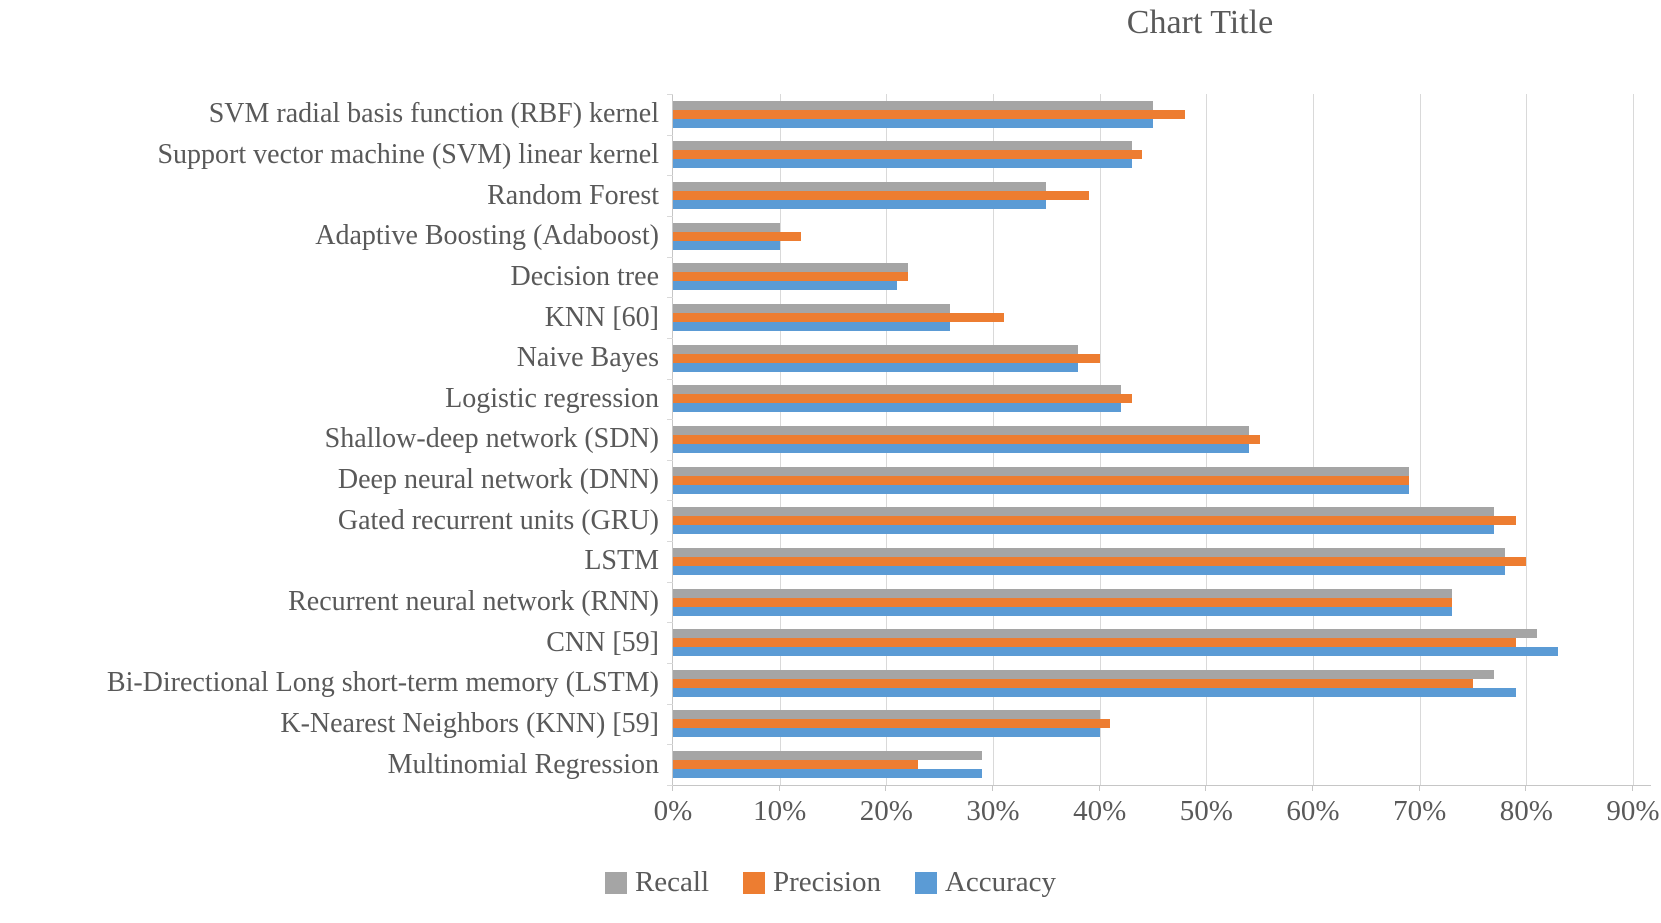 Image resolution: width=1661 pixels, height=923 pixels. What do you see at coordinates (473, 601) in the screenshot?
I see `category-label: Recurrent neural network (RNN)` at bounding box center [473, 601].